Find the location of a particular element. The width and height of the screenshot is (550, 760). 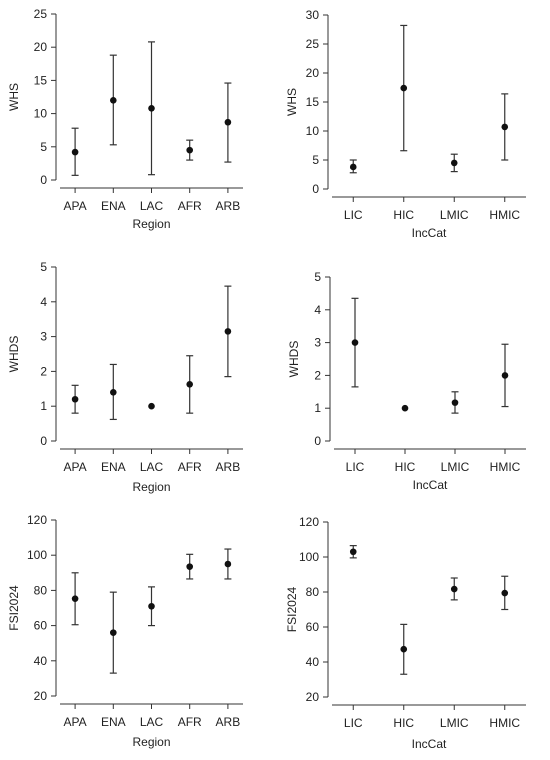

whs-region-point-afr is located at coordinates (189, 150).